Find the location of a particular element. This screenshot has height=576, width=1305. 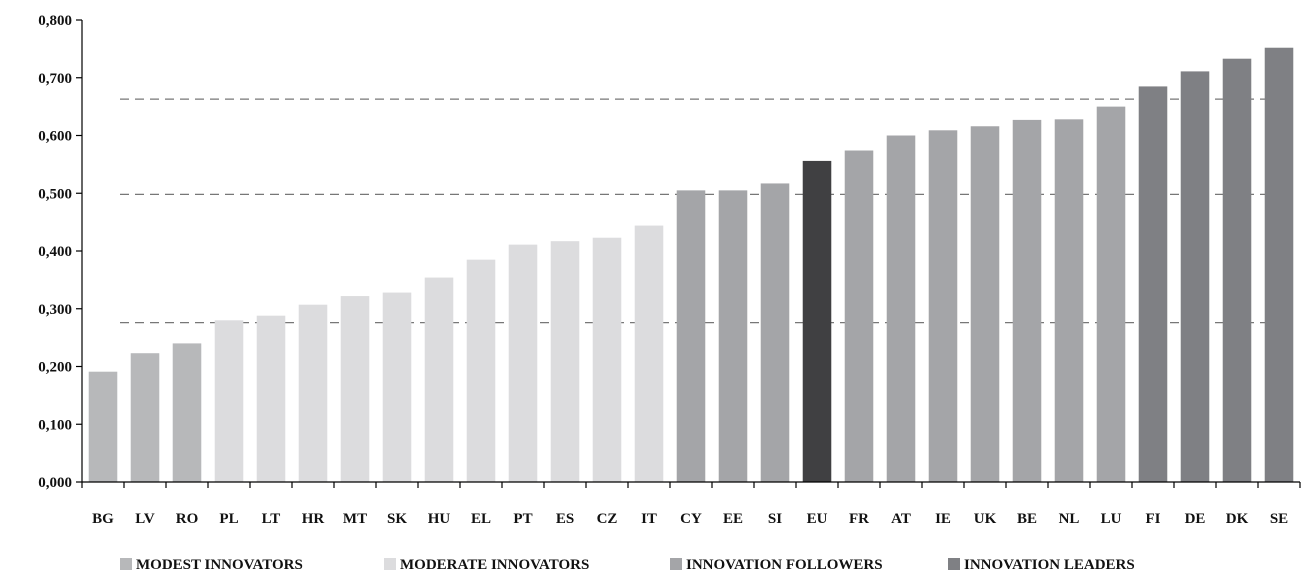

y-tick-label: 0,300 is located at coordinates (55, 310).